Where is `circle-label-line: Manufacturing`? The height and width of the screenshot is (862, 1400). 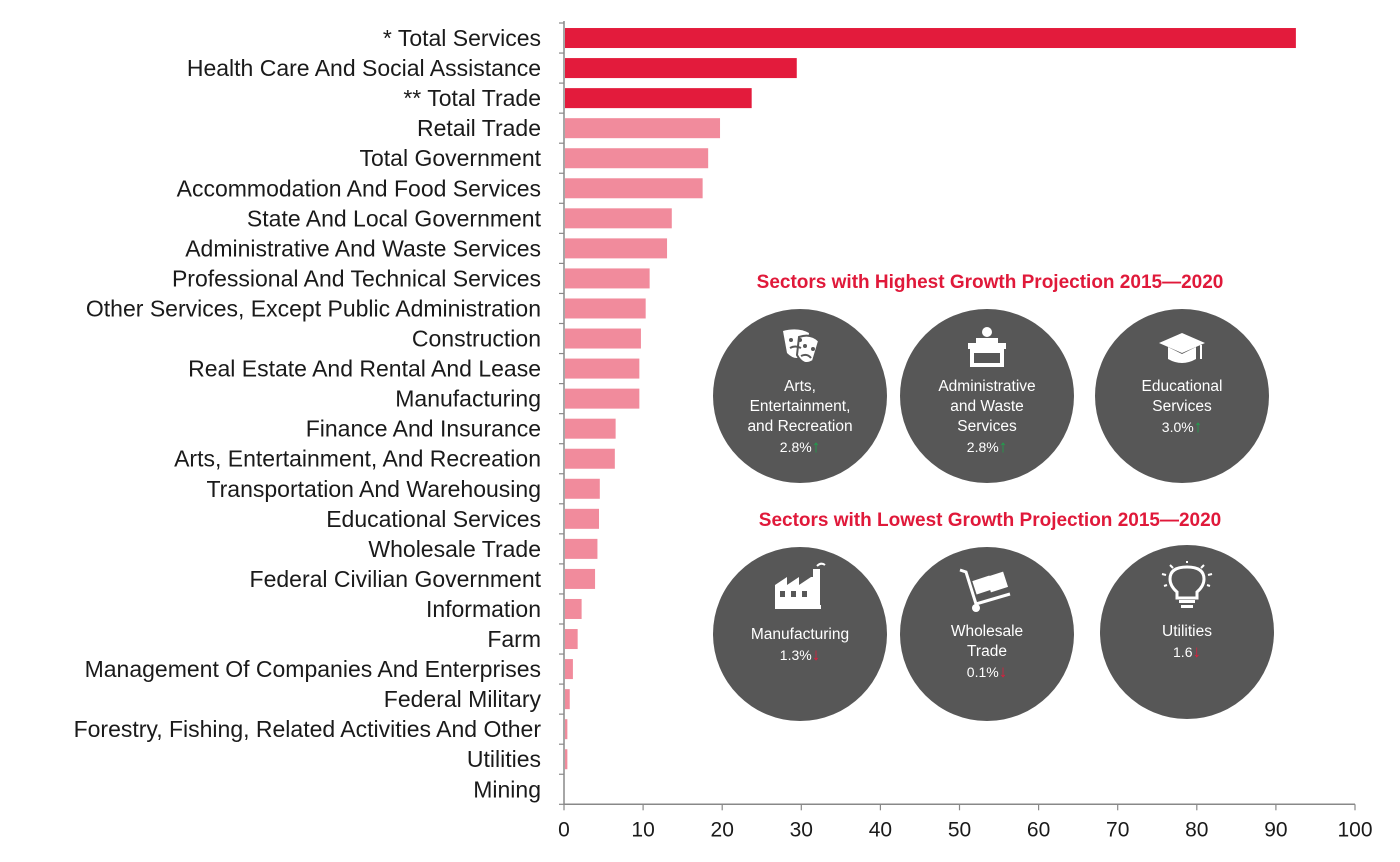
circle-label-line: Manufacturing is located at coordinates (800, 634).